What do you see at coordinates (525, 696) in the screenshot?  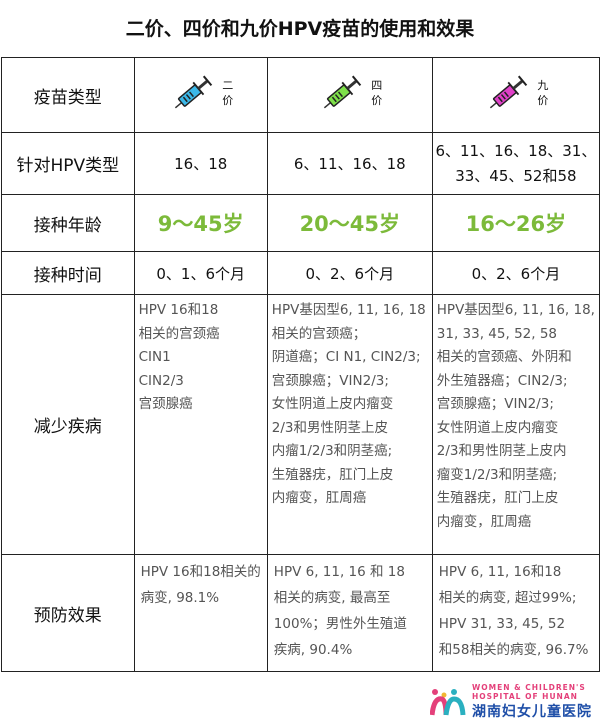 I see `logo-english-2: HOSPITAL OF HUNAN` at bounding box center [525, 696].